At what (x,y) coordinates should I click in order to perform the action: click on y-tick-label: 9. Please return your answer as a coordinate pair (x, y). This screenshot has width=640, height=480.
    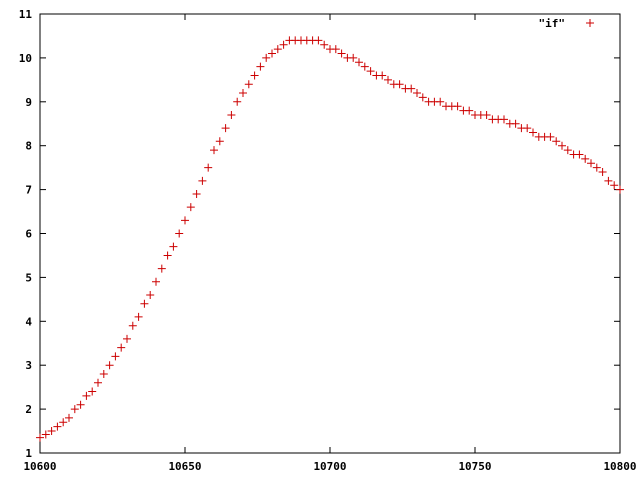
    Looking at the image, I should click on (28, 102).